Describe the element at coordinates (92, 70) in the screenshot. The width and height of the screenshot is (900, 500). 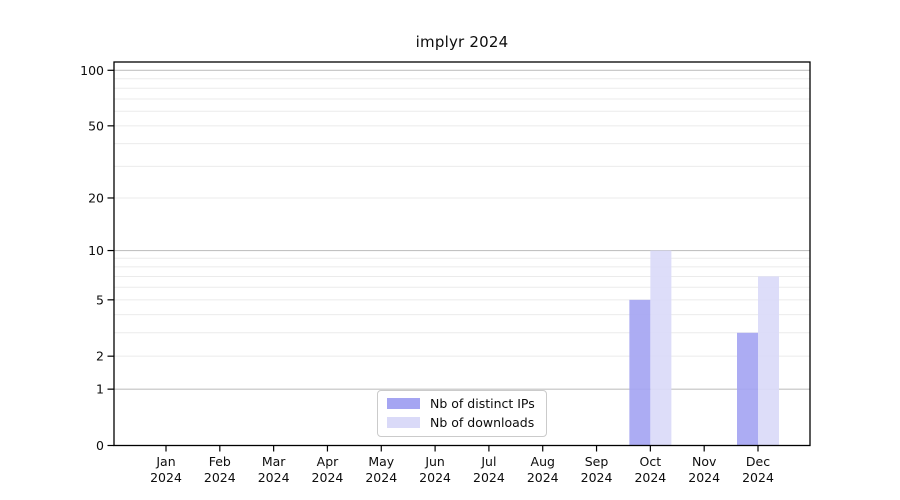
I see `y-tick-label-100: 100` at that location.